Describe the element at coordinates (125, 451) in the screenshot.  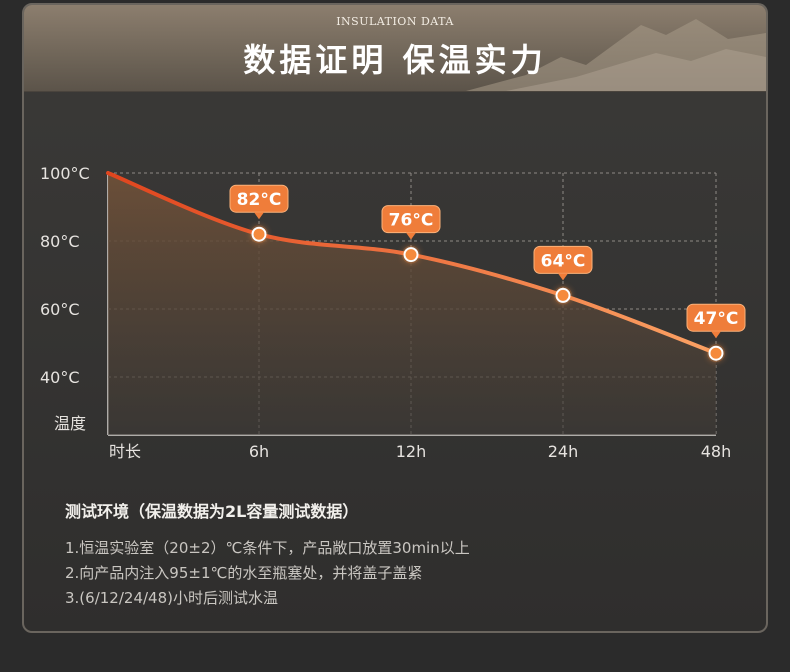
I see `x-axis-label: 时长` at that location.